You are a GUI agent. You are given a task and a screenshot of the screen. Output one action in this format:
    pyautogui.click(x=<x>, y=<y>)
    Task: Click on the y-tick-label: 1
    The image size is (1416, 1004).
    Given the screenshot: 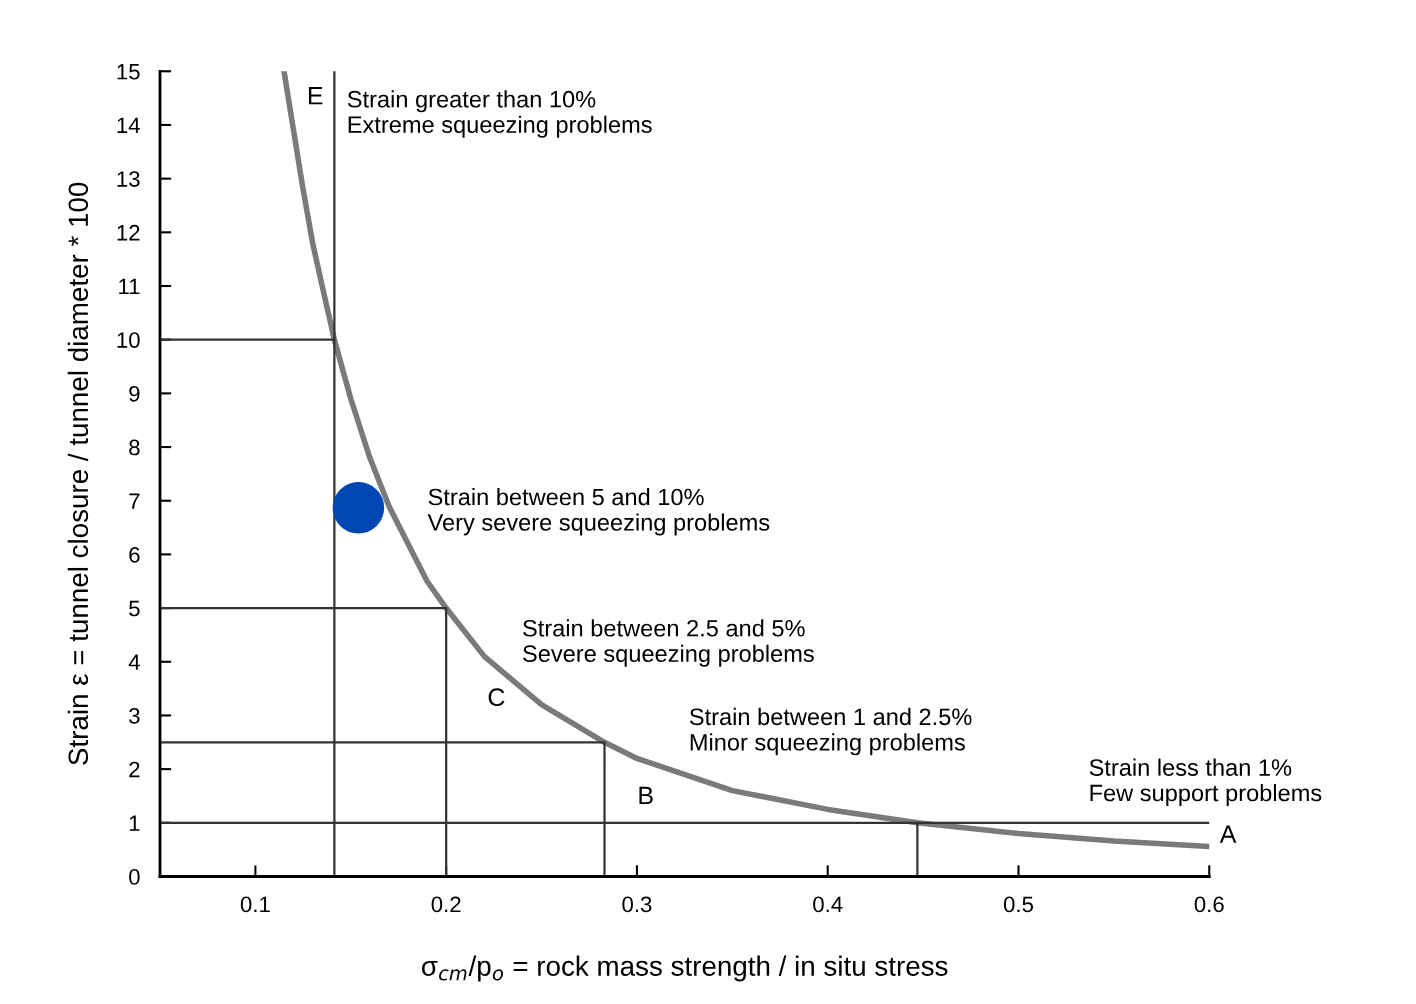 What is the action you would take?
    pyautogui.click(x=134, y=823)
    